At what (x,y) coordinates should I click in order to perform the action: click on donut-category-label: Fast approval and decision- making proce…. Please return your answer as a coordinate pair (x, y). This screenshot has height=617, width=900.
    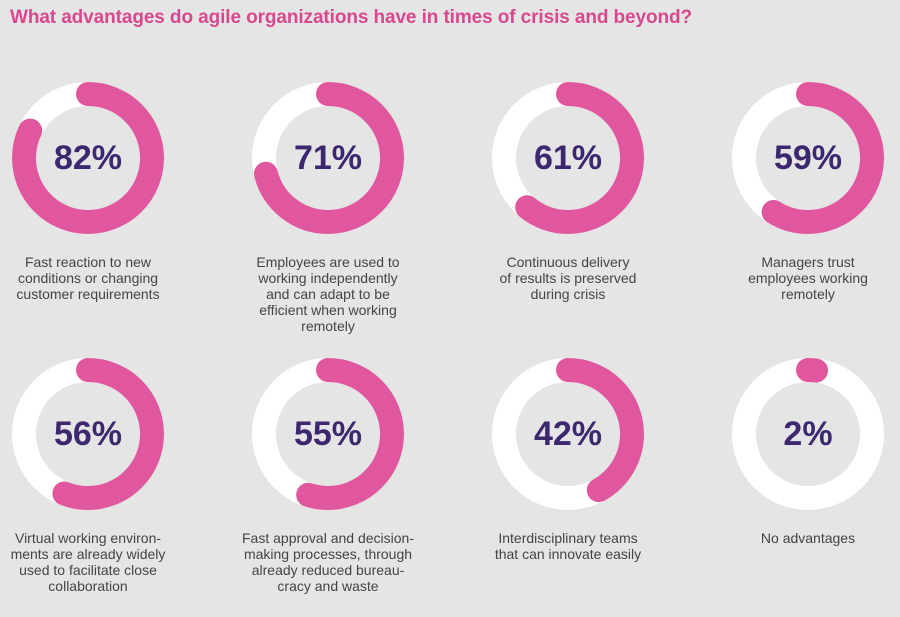
    Looking at the image, I should click on (328, 562).